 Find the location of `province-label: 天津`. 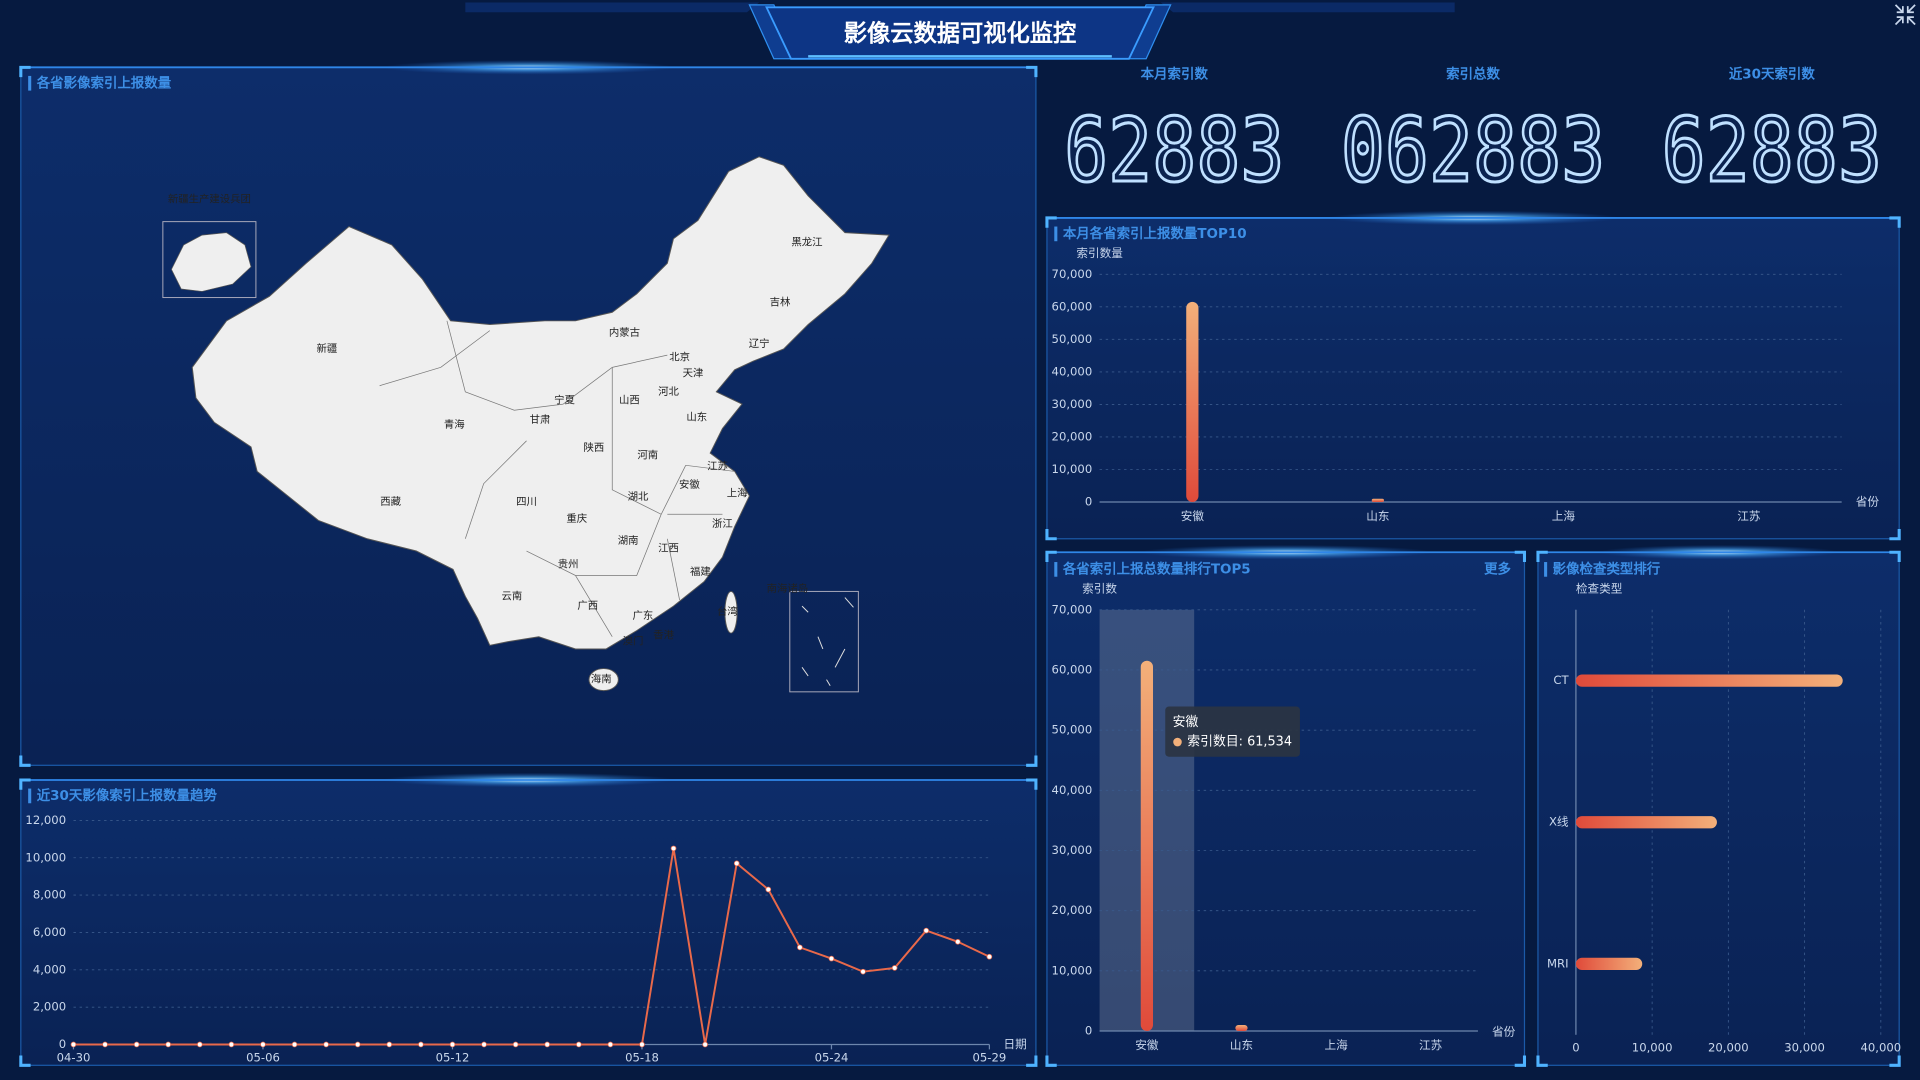

province-label: 天津 is located at coordinates (693, 373).